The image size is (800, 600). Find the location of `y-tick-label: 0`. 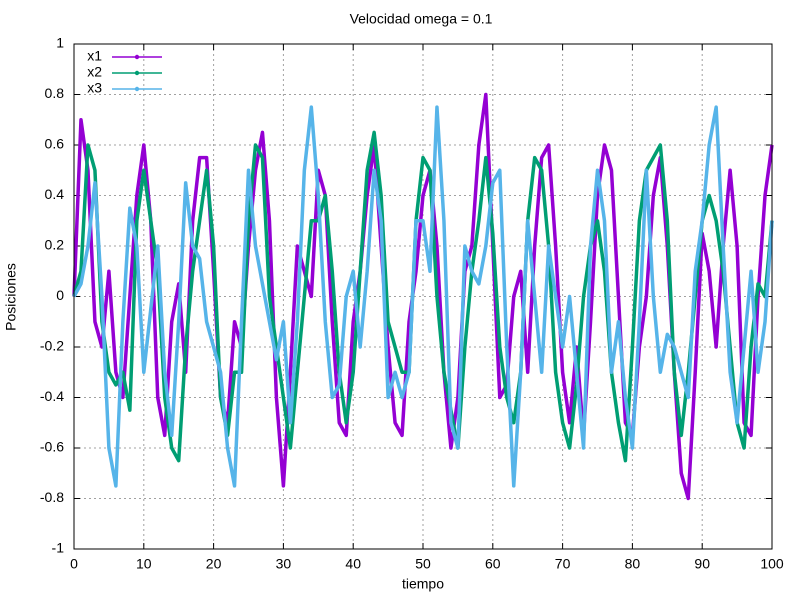

y-tick-label: 0 is located at coordinates (60, 295).